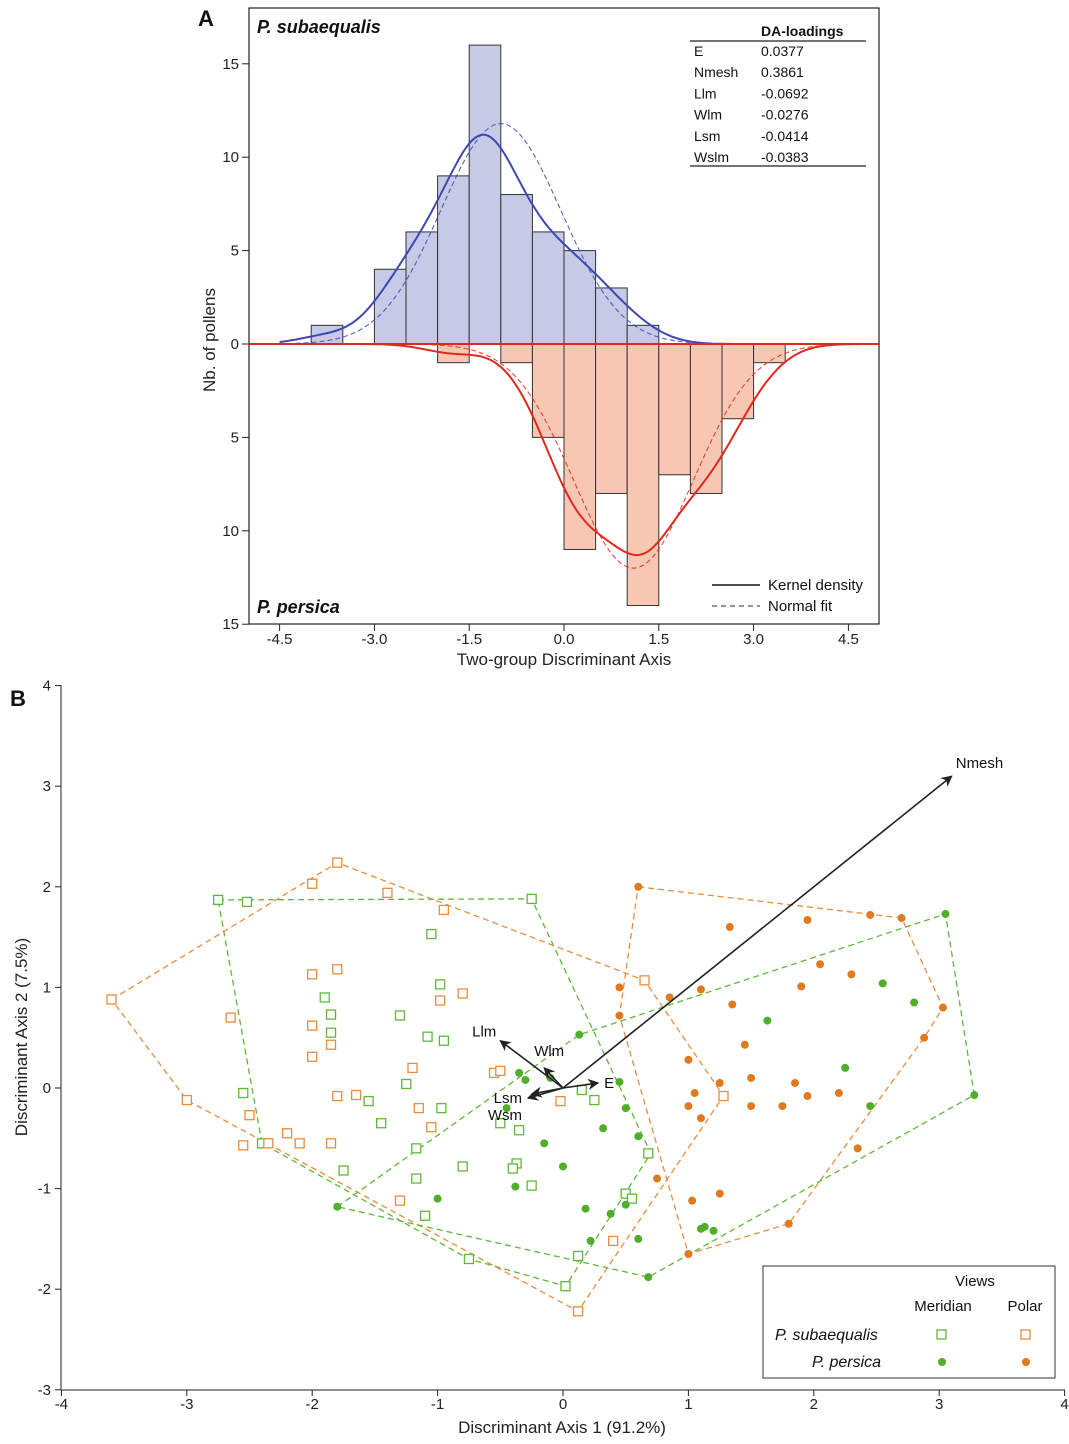 The image size is (1069, 1444). I want to click on x-tick-label: -3, so click(186, 1404).